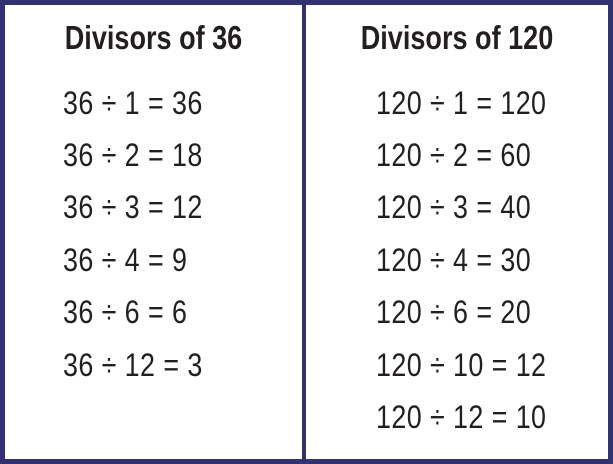 This screenshot has height=464, width=613. What do you see at coordinates (304, 232) in the screenshot?
I see `column-divider` at bounding box center [304, 232].